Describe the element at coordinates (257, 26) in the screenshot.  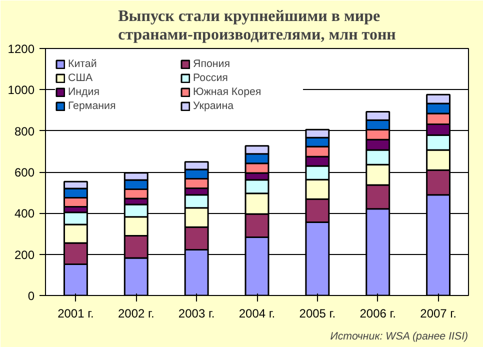
I see `chart-title: Выпуск стали крупнейшими в мире странами-производителями, млн тонн` at that location.